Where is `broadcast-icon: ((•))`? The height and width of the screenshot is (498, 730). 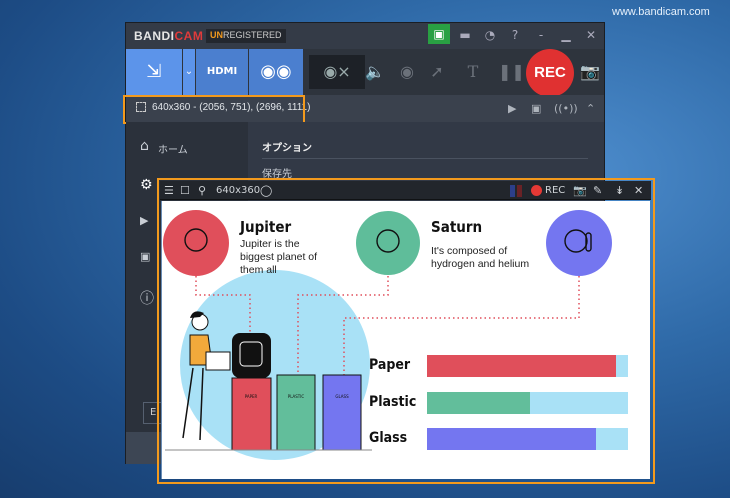 broadcast-icon: ((•)) is located at coordinates (566, 108).